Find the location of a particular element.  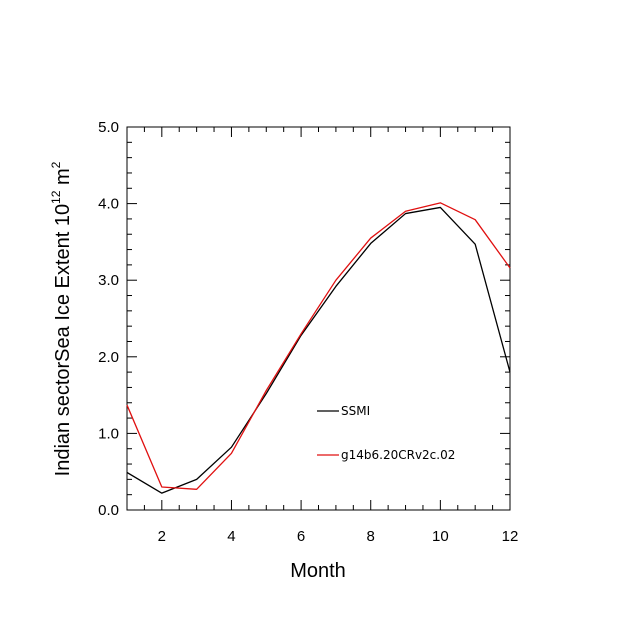

y-tick-label: 0.0 is located at coordinates (108, 510).